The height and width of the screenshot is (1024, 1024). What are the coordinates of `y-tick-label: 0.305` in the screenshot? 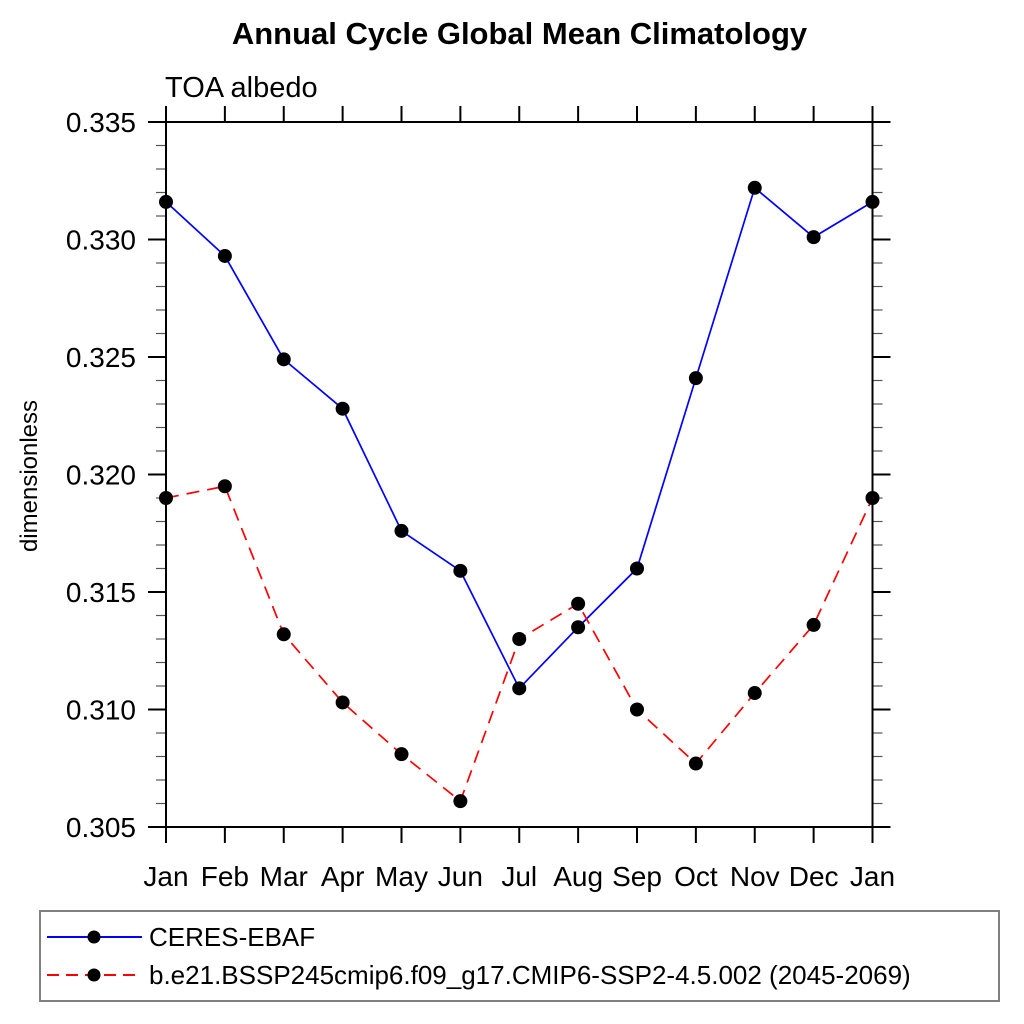 It's located at (101, 827).